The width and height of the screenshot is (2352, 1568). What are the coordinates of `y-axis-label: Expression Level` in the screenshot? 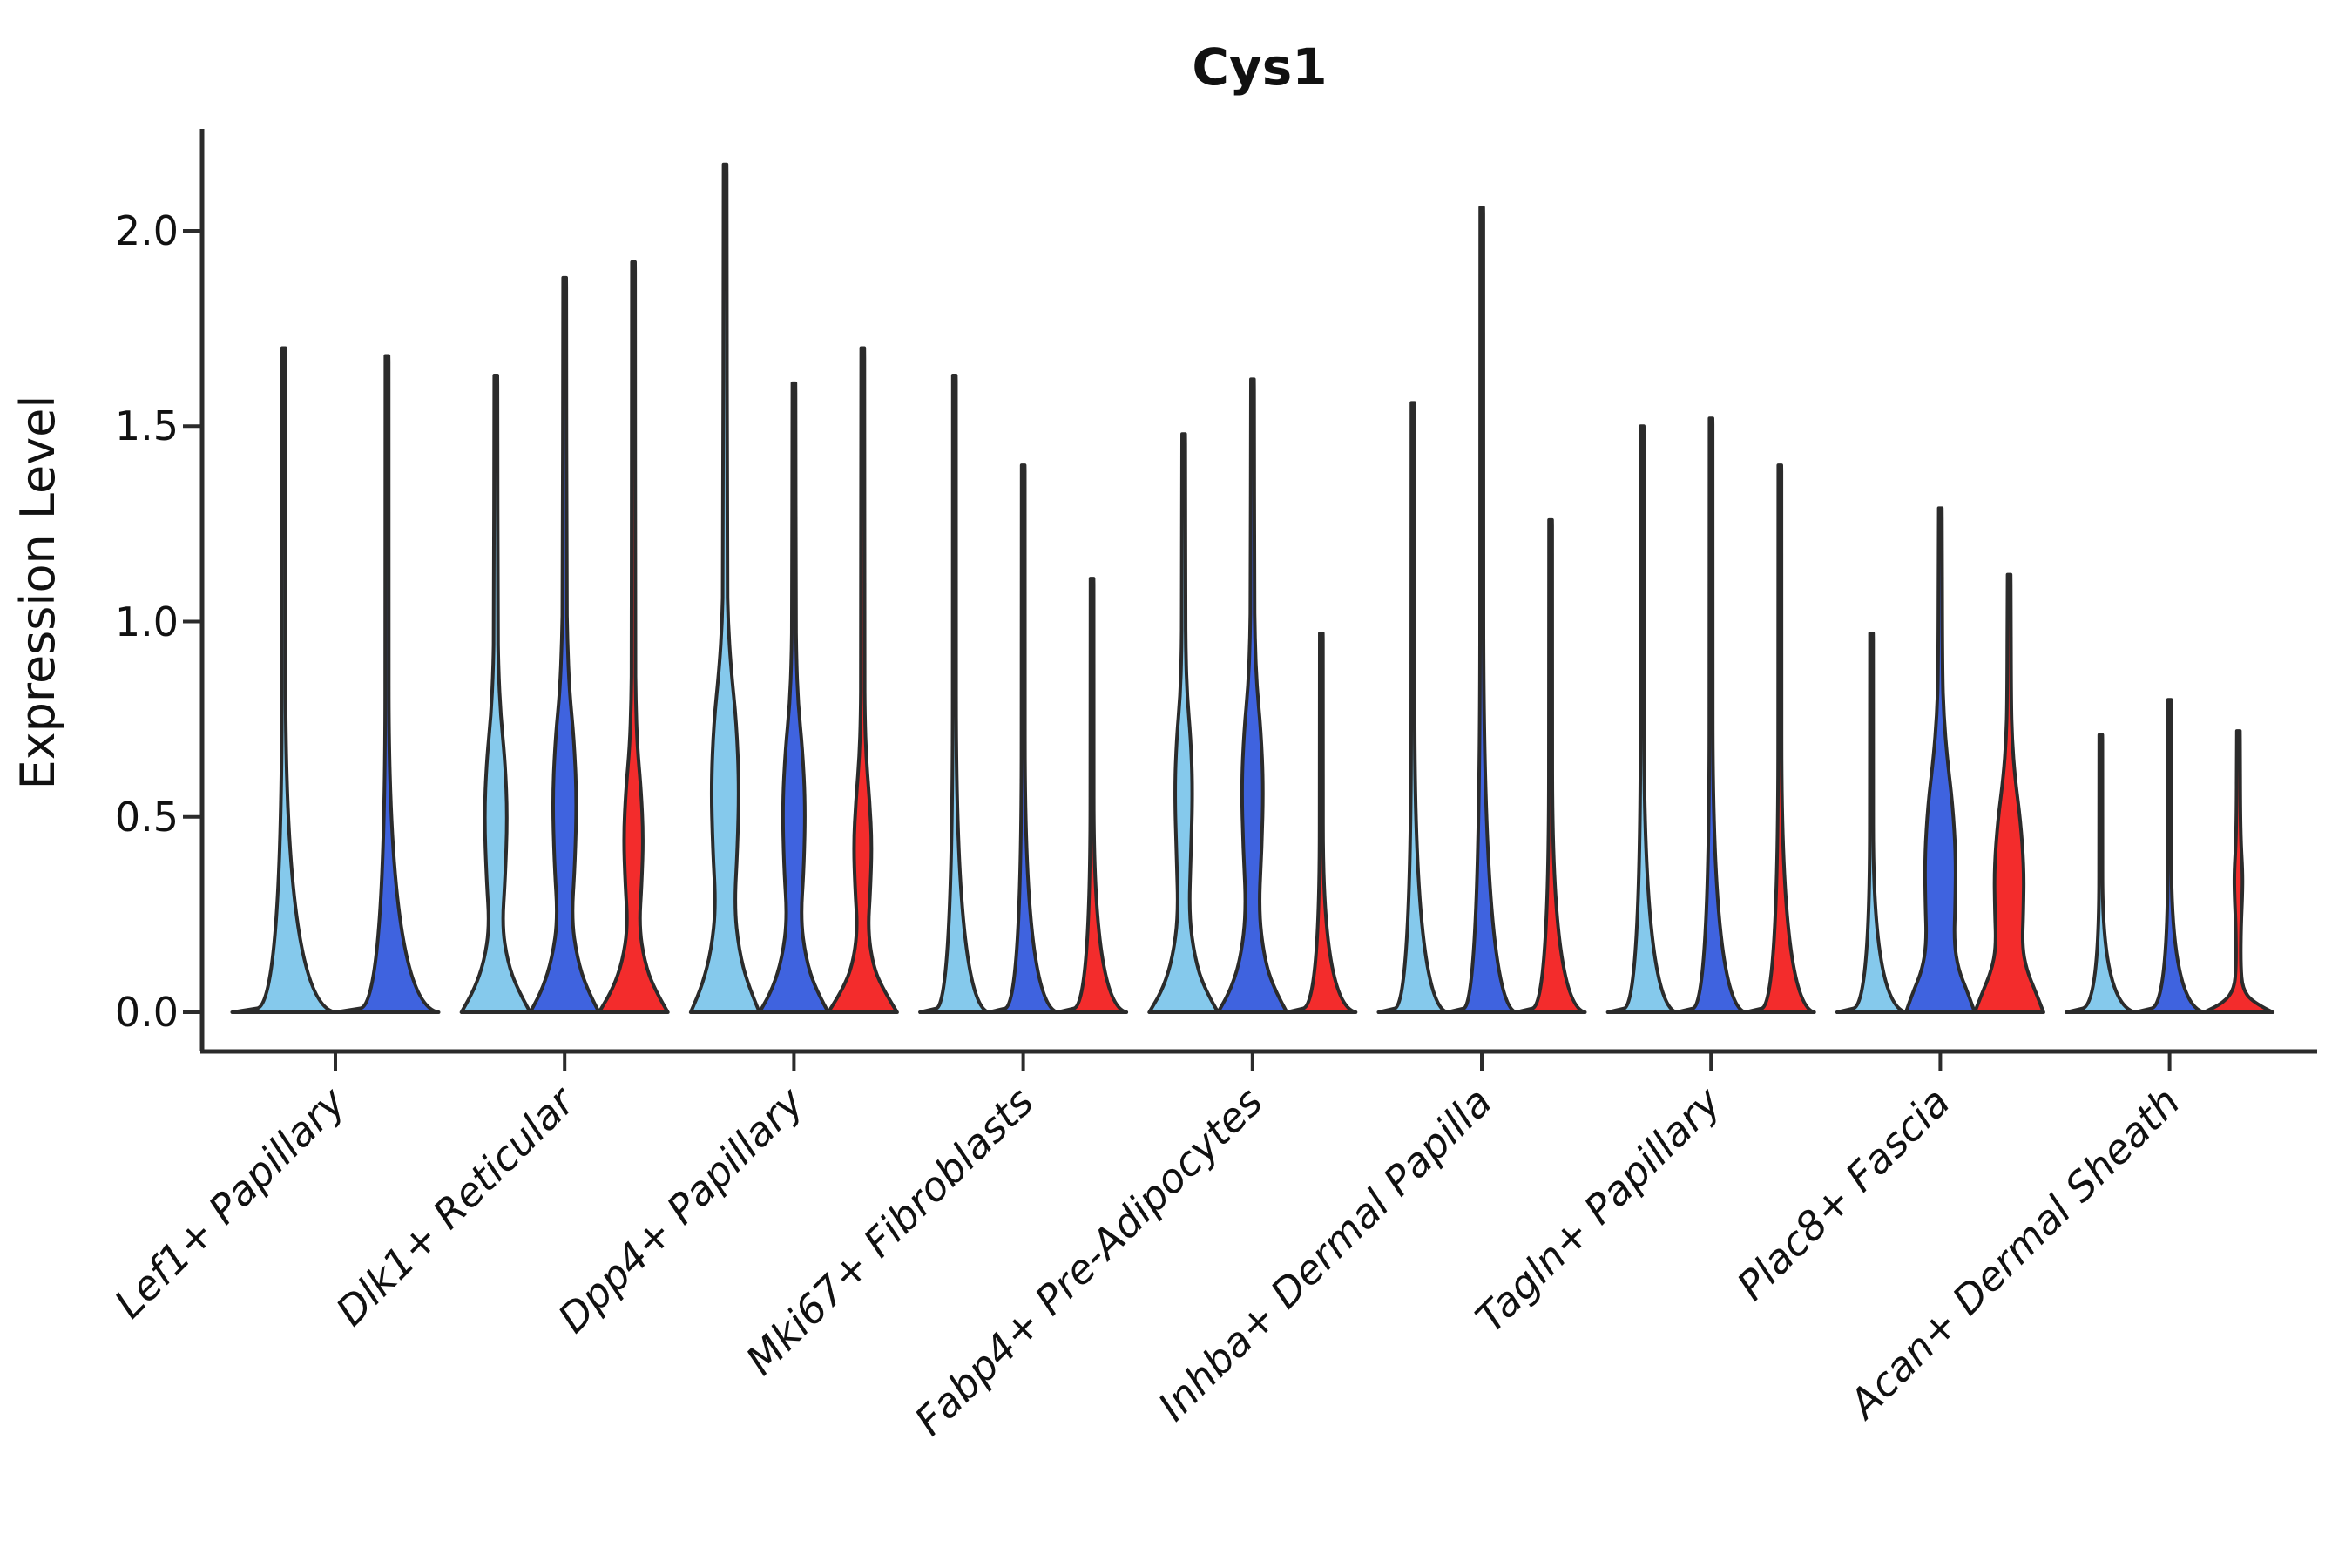 It's located at (37, 592).